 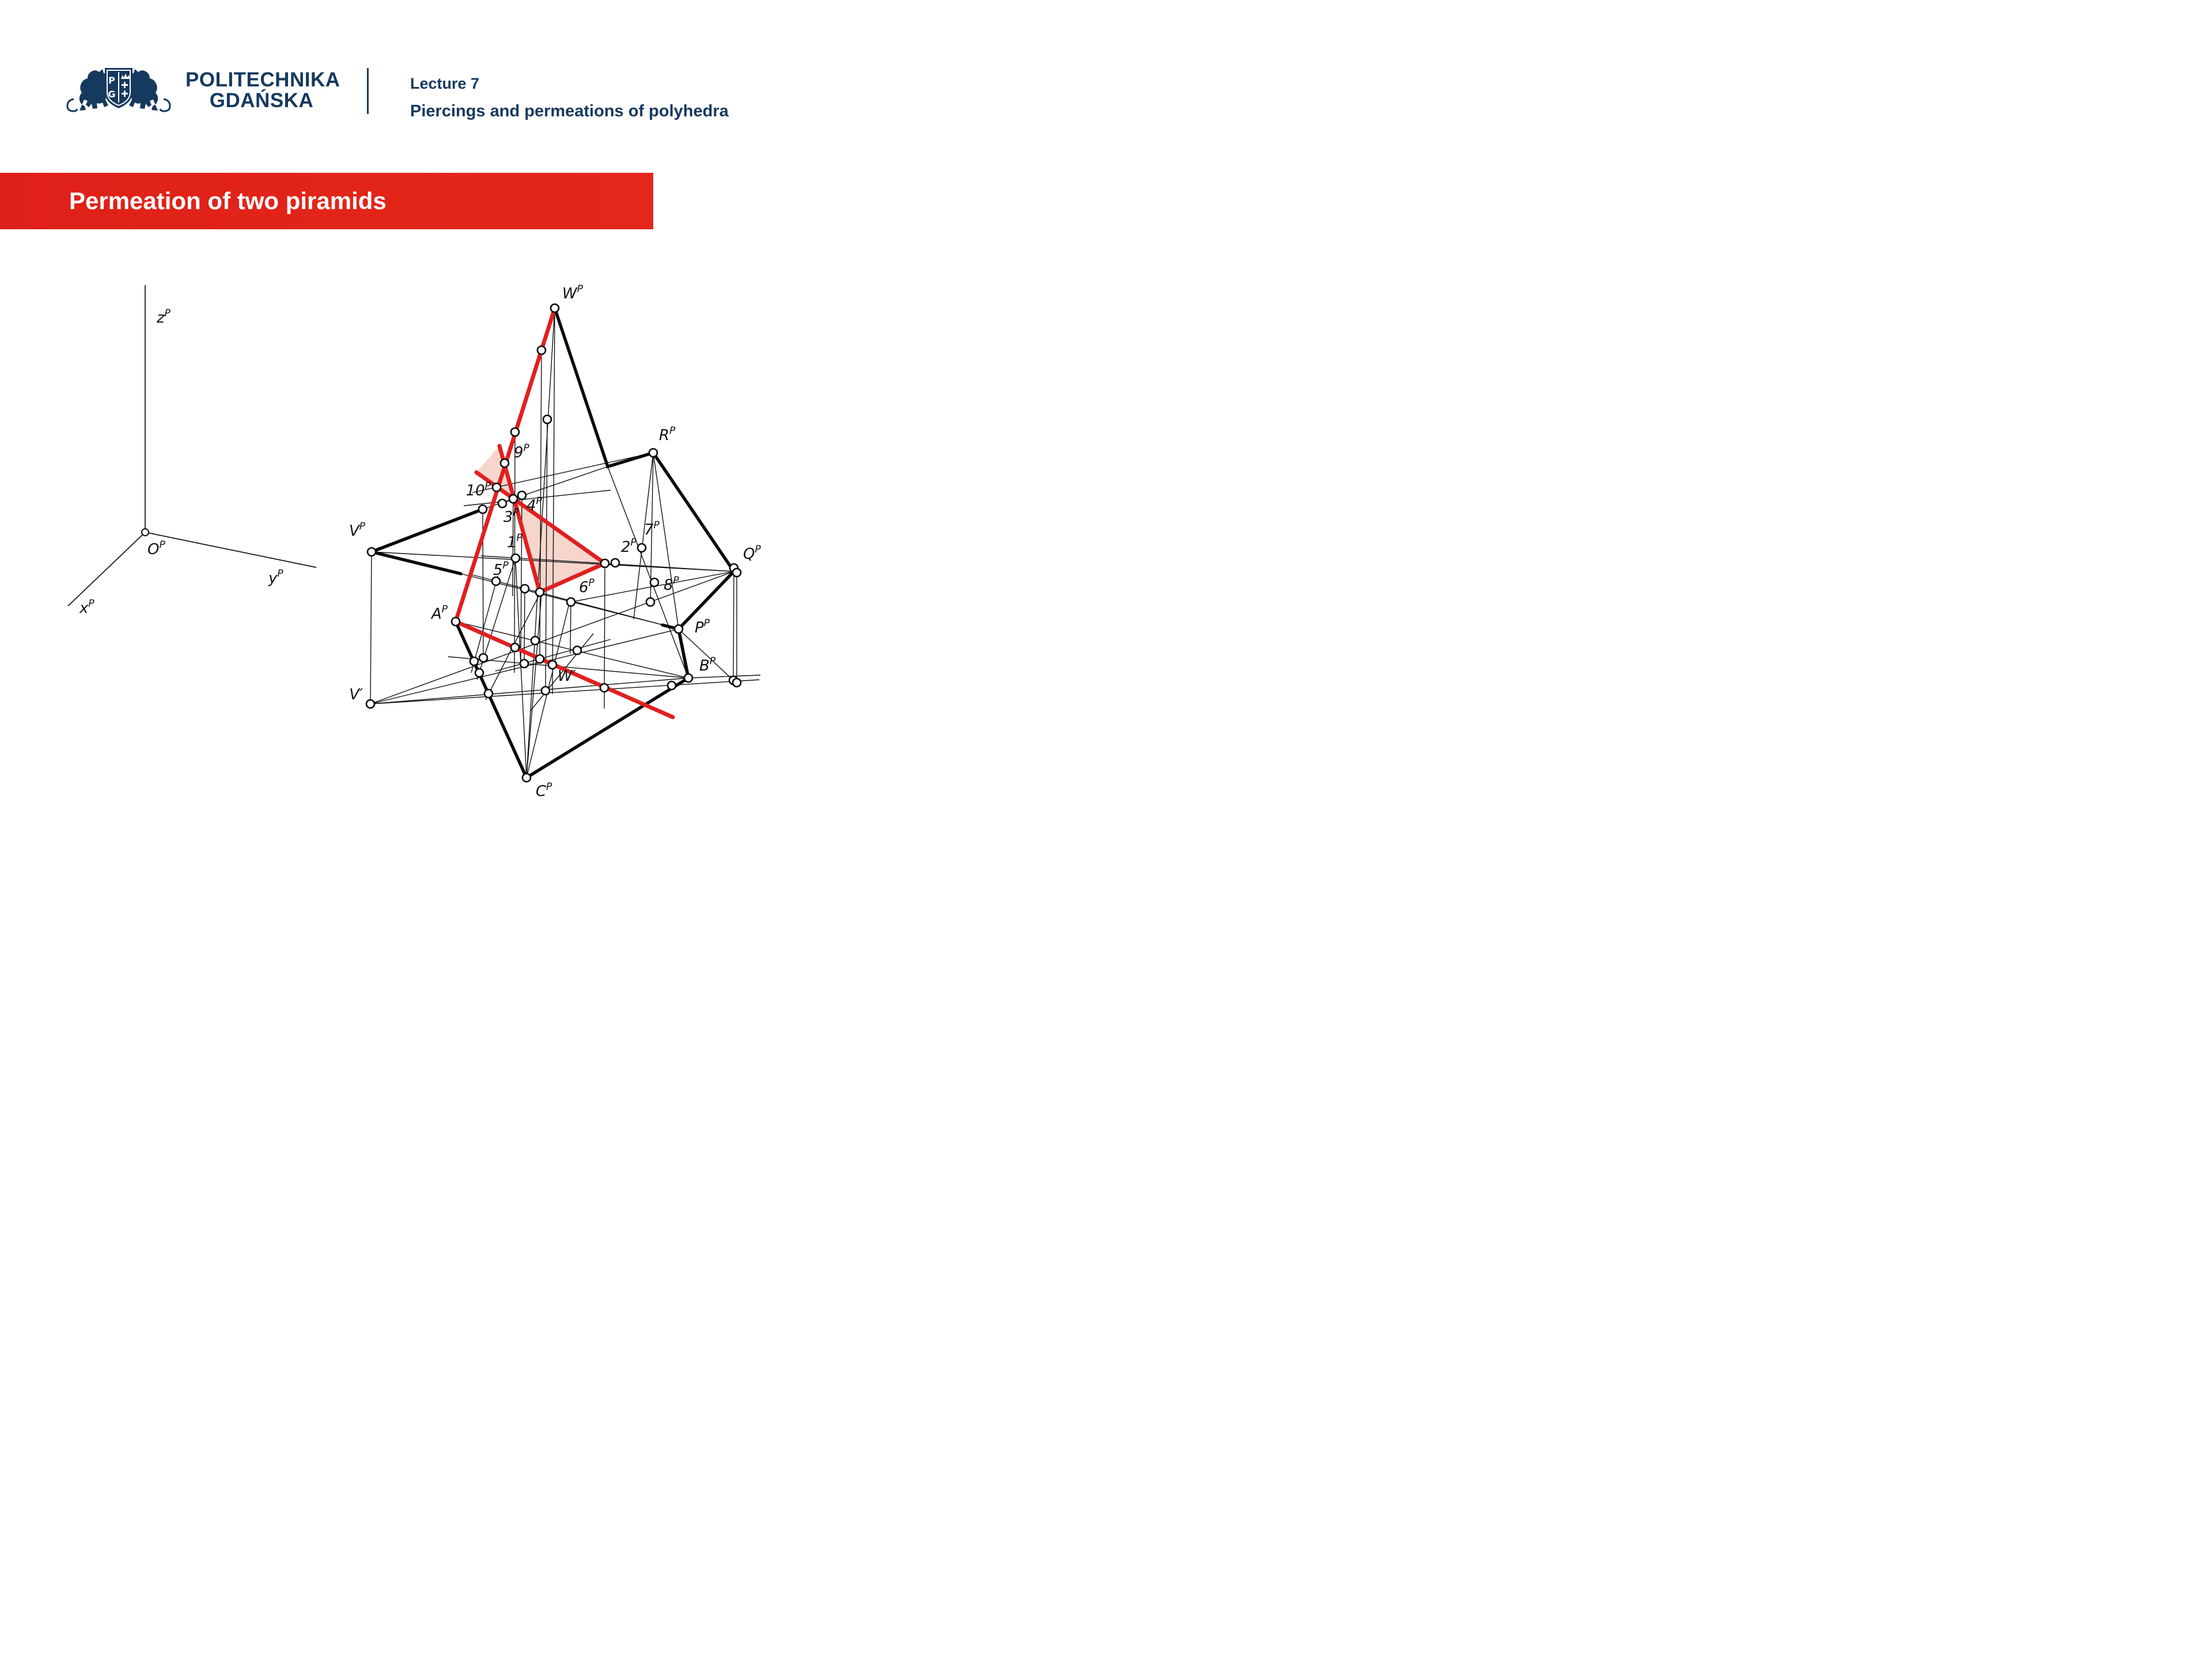 I want to click on section-fills, so click(x=540, y=519).